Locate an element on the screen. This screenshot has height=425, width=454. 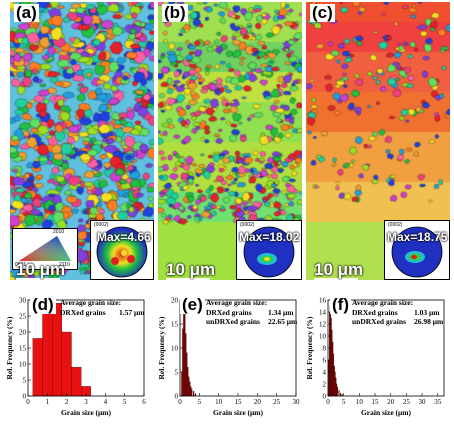
annotation-row-value-e-1: 22.65 μm is located at coordinates (283, 321).